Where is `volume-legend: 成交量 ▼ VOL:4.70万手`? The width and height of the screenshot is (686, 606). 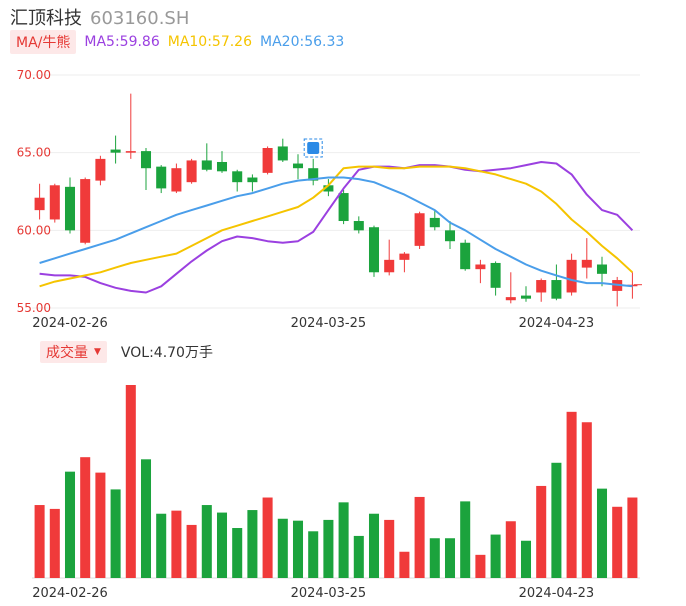 volume-legend: 成交量 ▼ VOL:4.70万手 is located at coordinates (126, 352).